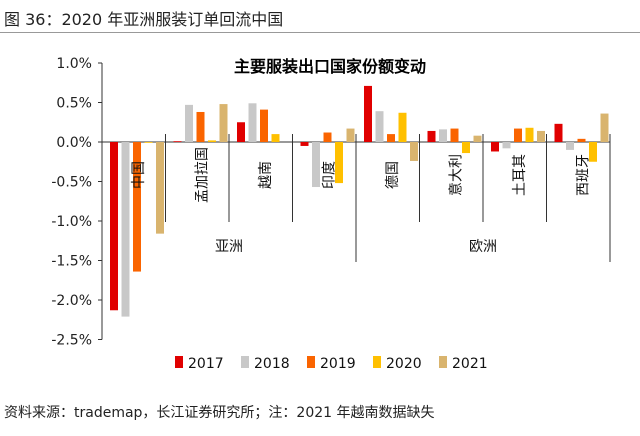 This screenshot has height=436, width=640. Describe the element at coordinates (443, 362) in the screenshot. I see `legend-swatch-2021` at that location.